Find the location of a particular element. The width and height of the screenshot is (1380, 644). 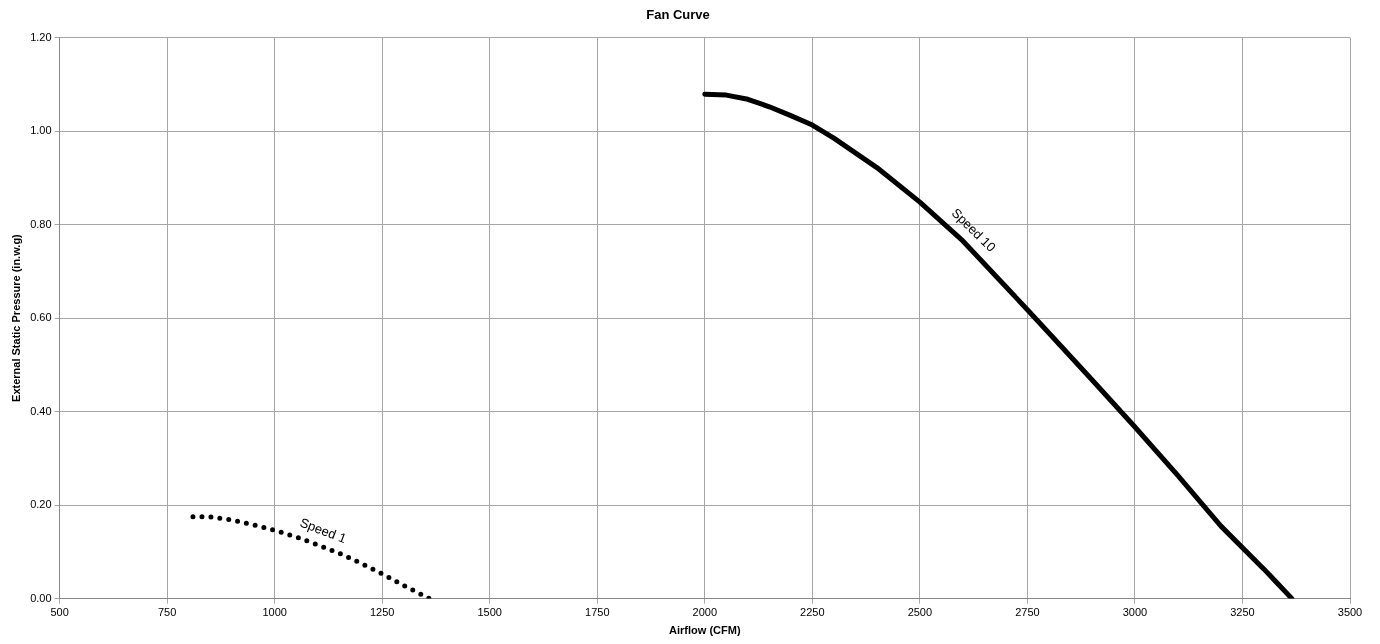

y-tick-label: 0.00 is located at coordinates (41, 597).